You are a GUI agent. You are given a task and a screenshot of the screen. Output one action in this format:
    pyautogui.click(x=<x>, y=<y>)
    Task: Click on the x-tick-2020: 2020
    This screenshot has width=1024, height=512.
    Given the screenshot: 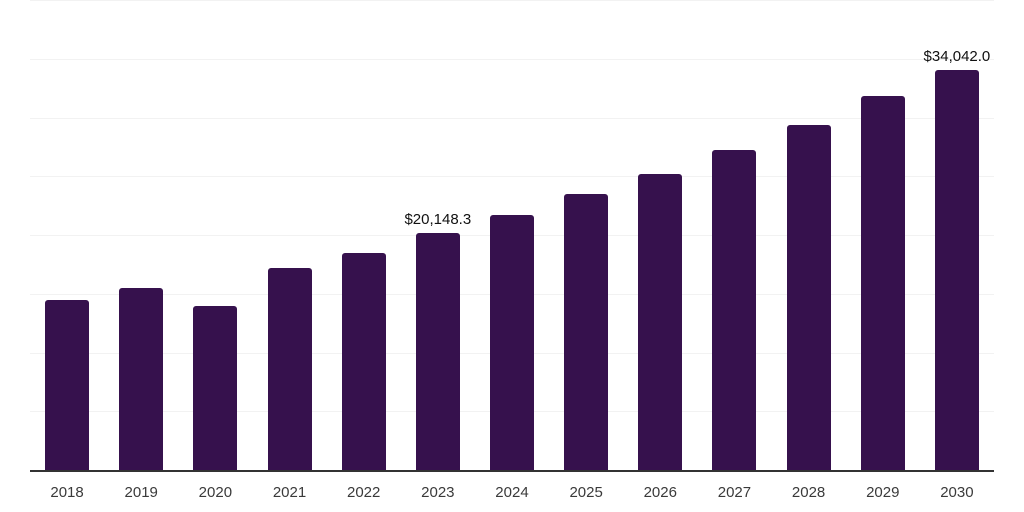 What is the action you would take?
    pyautogui.click(x=215, y=492)
    